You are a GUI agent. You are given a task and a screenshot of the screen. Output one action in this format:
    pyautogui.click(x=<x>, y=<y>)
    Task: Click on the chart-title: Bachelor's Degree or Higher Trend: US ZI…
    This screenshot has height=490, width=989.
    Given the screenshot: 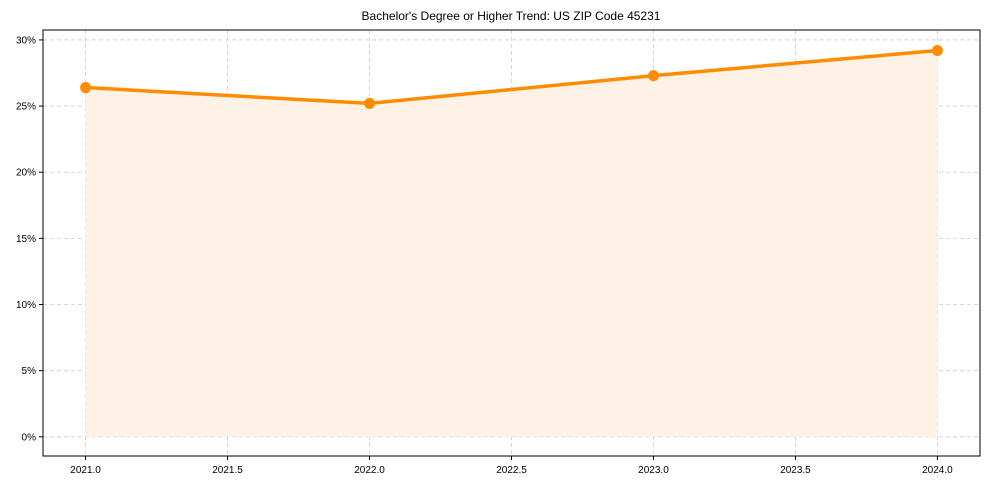 What is the action you would take?
    pyautogui.click(x=511, y=16)
    